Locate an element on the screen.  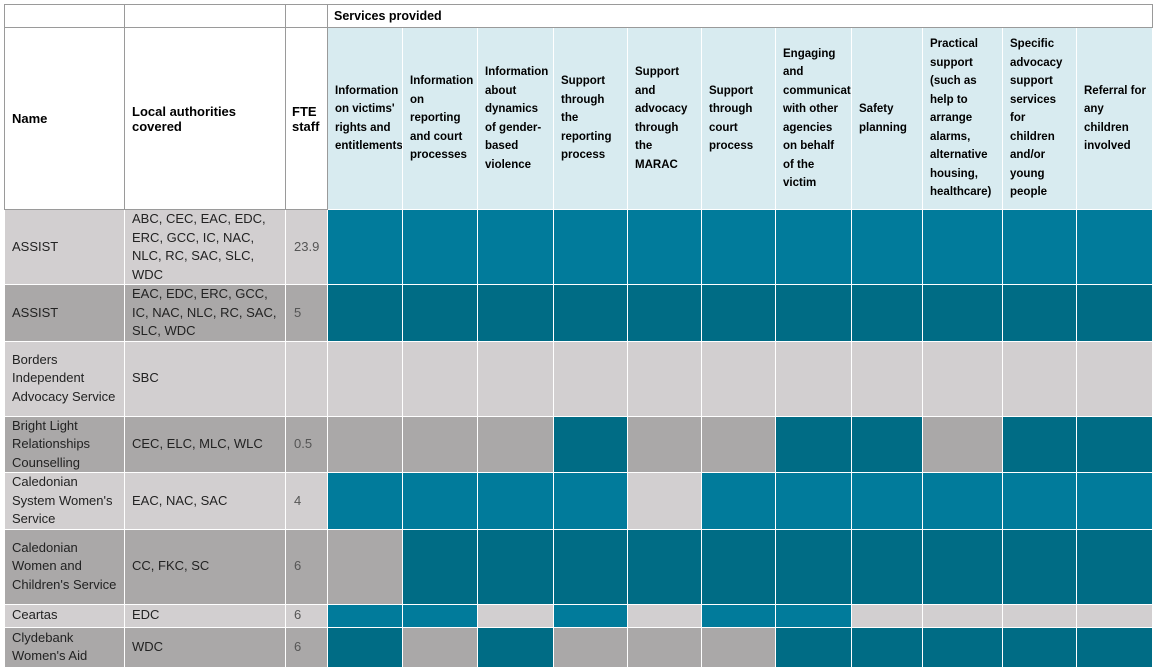
organisation-name: Caledonian System Women's Service is located at coordinates (64, 501).